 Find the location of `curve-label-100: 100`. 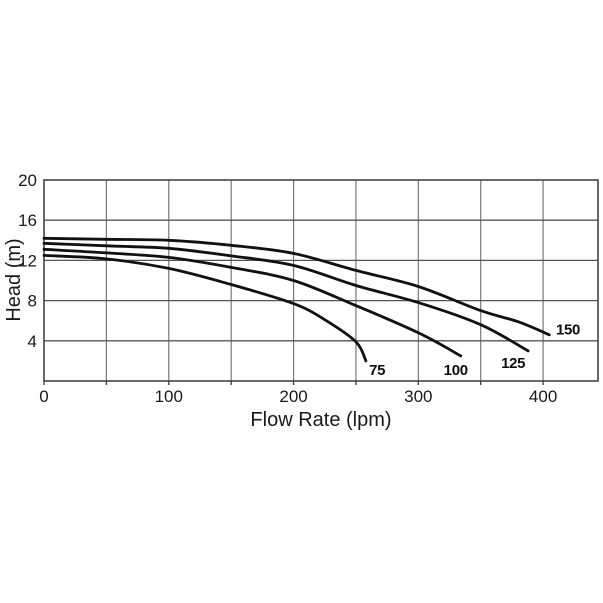

curve-label-100: 100 is located at coordinates (456, 370).